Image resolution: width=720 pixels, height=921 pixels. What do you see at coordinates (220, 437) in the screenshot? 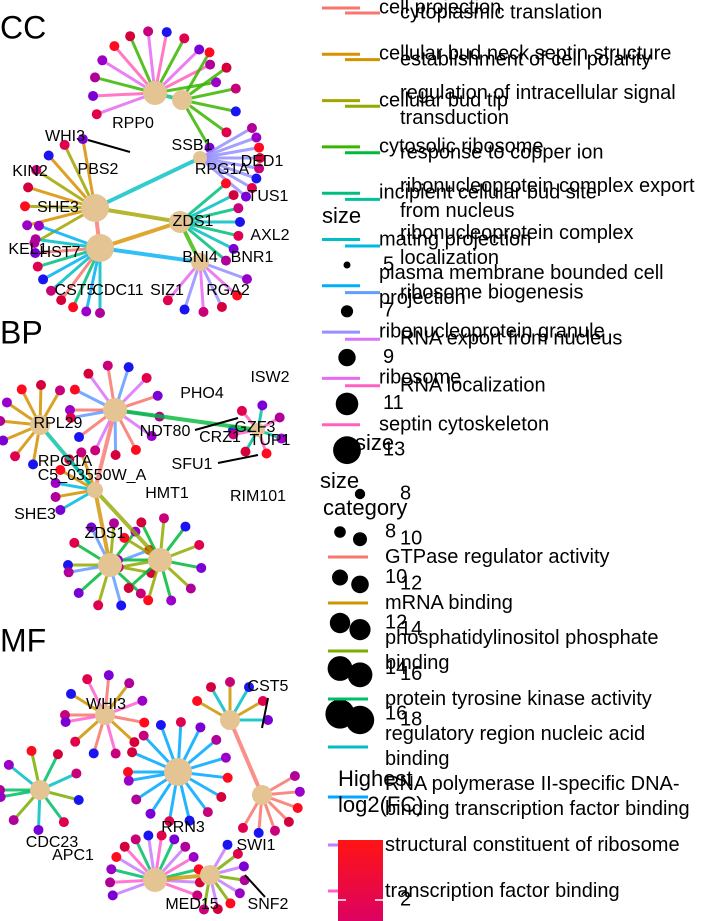
I see `gene-label: CRZ1` at bounding box center [220, 437].